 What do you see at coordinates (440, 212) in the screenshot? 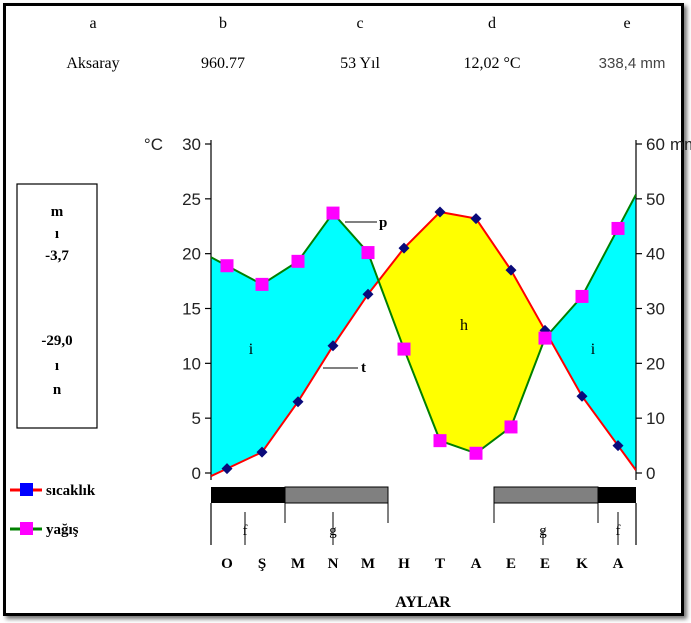
I see `temperature-point-T` at bounding box center [440, 212].